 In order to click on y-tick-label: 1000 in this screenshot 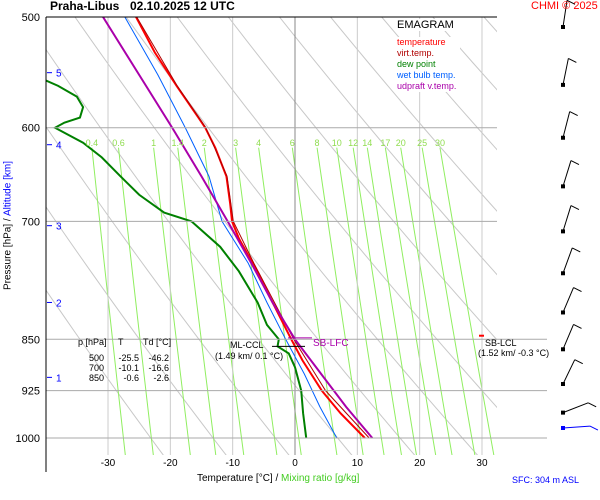, I will do `click(28, 439)`.